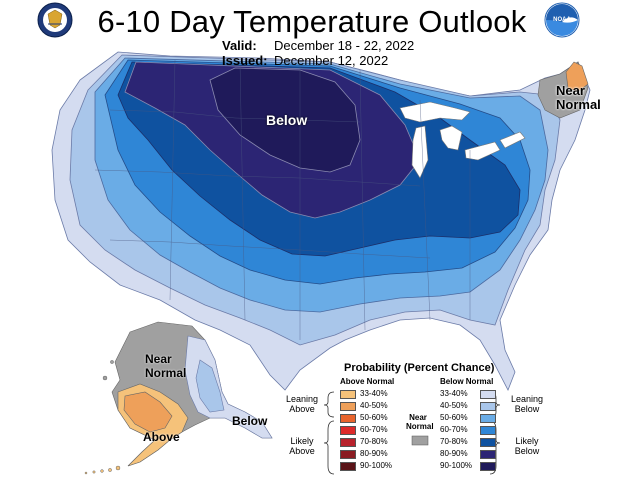 The height and width of the screenshot is (482, 624). Describe the element at coordinates (454, 393) in the screenshot. I see `legend-below-range-label: 33-40%` at that location.